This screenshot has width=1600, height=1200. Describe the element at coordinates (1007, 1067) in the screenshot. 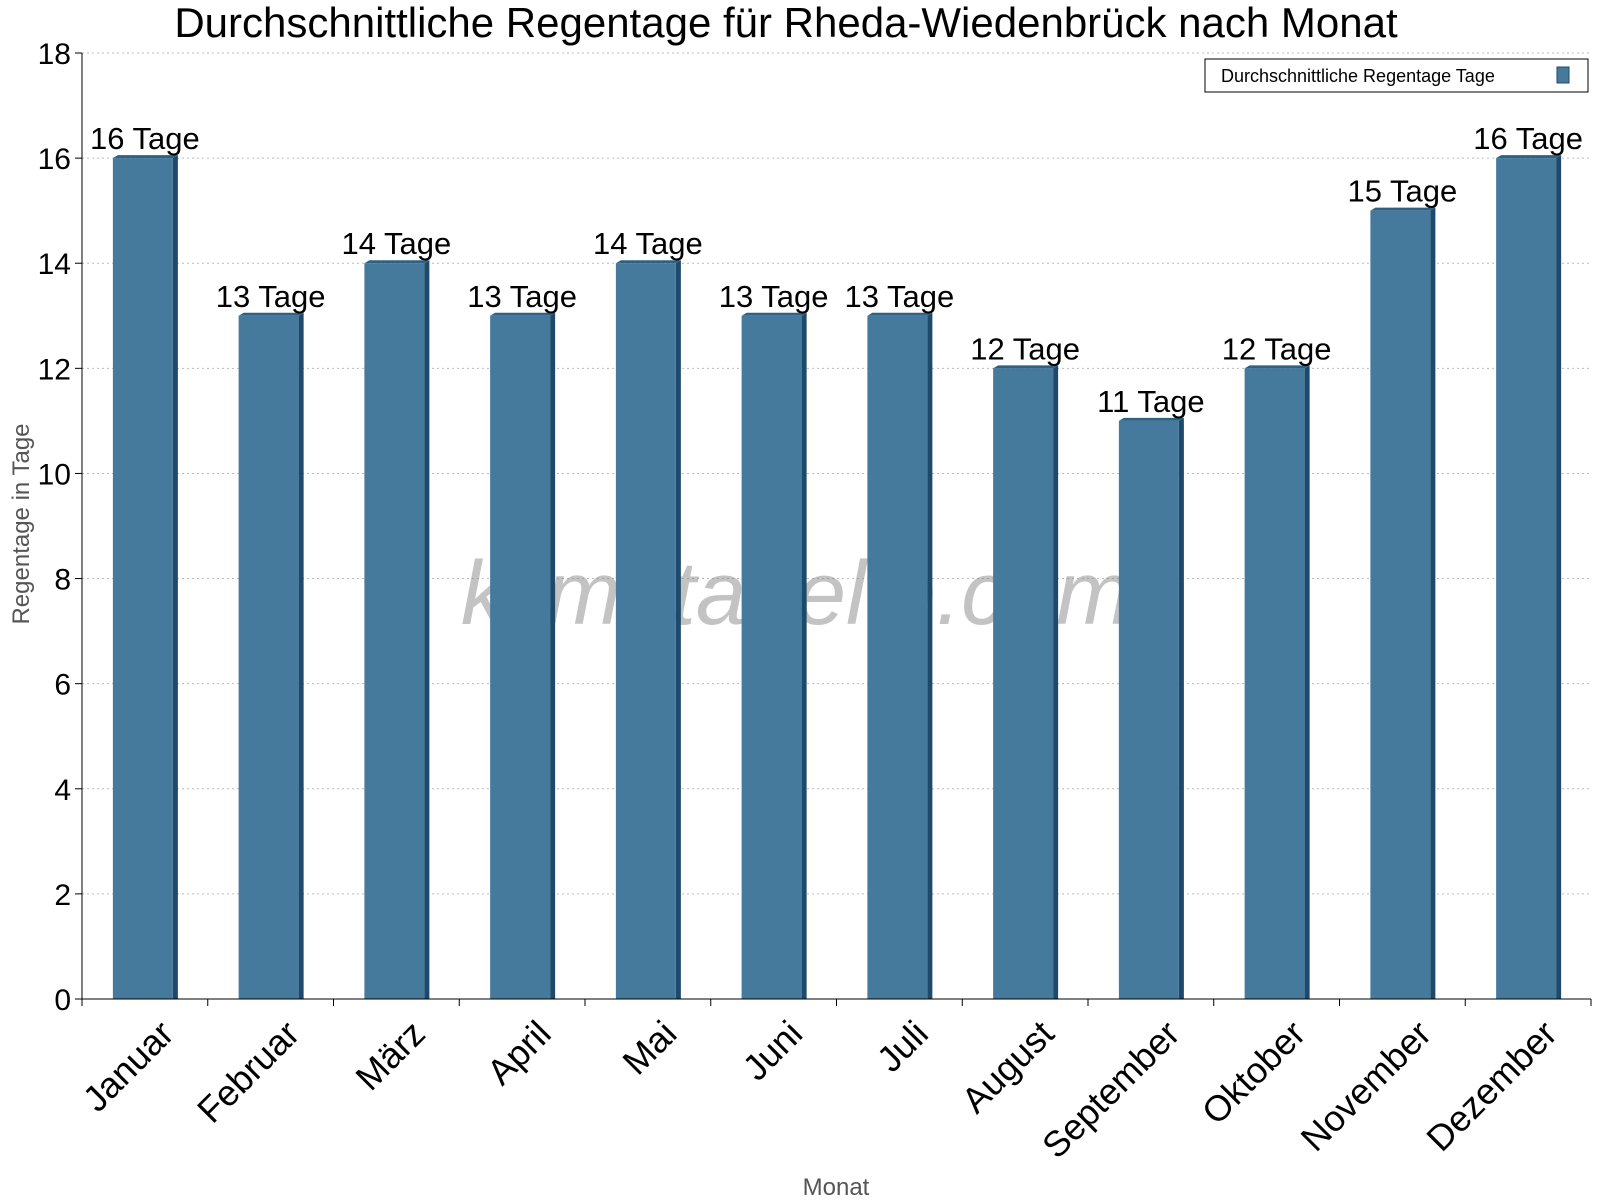

I see `x-tick-label-7: August` at that location.